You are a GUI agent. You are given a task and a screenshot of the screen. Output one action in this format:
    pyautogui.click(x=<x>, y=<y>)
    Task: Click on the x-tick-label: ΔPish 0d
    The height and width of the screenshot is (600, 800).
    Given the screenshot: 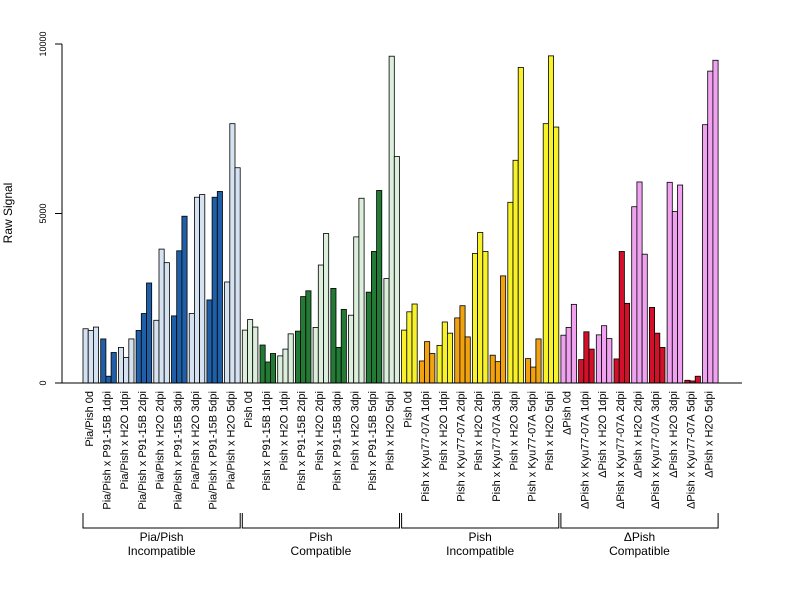 What is the action you would take?
    pyautogui.click(x=568, y=413)
    